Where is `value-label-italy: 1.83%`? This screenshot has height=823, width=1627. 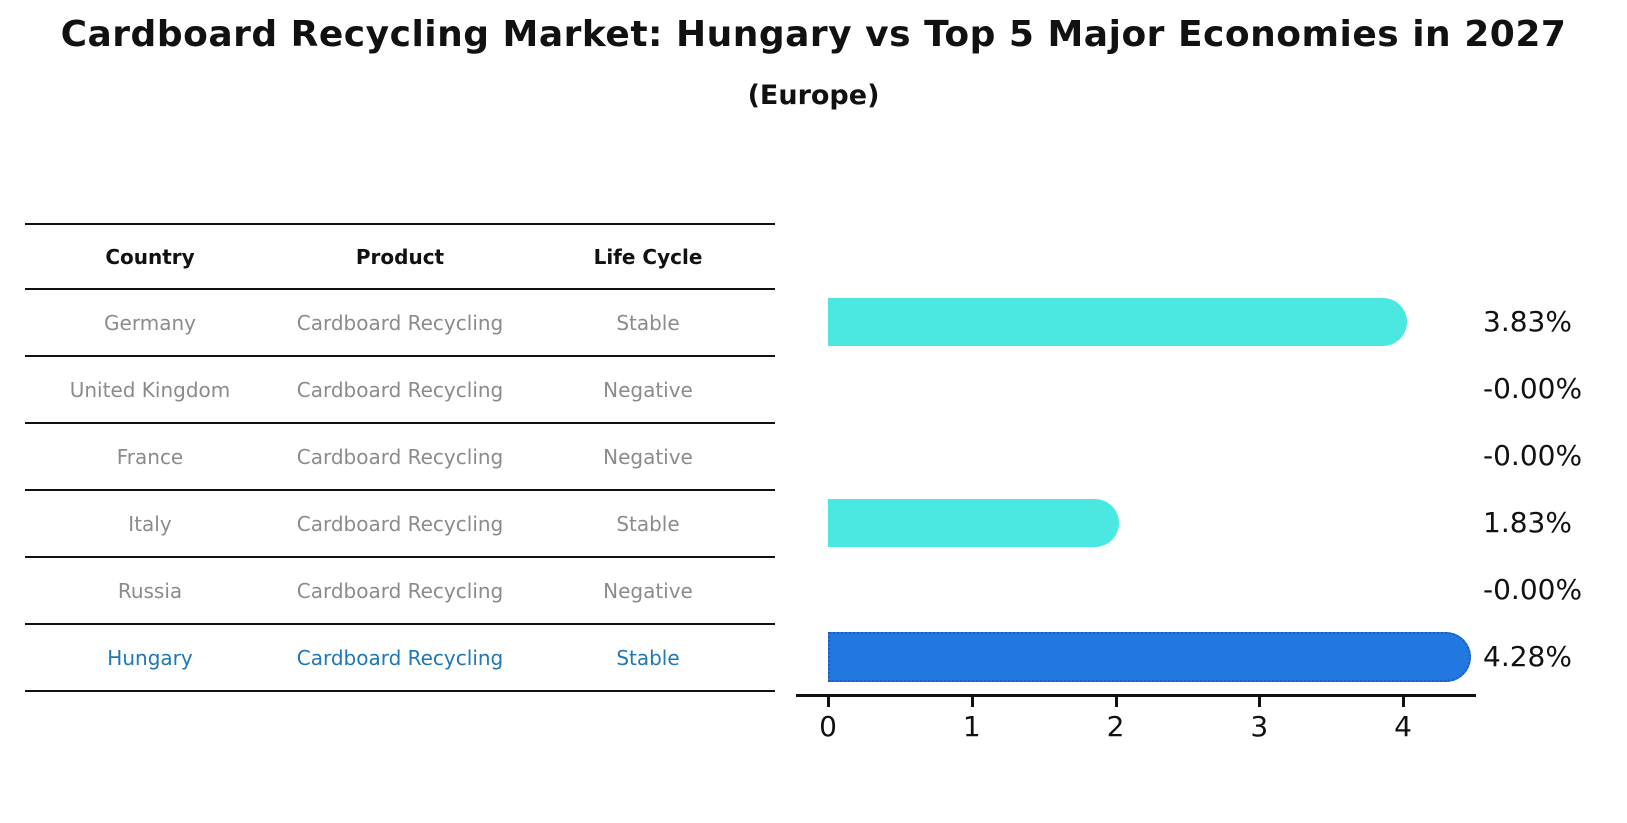
value-label-italy: 1.83% is located at coordinates (1527, 522).